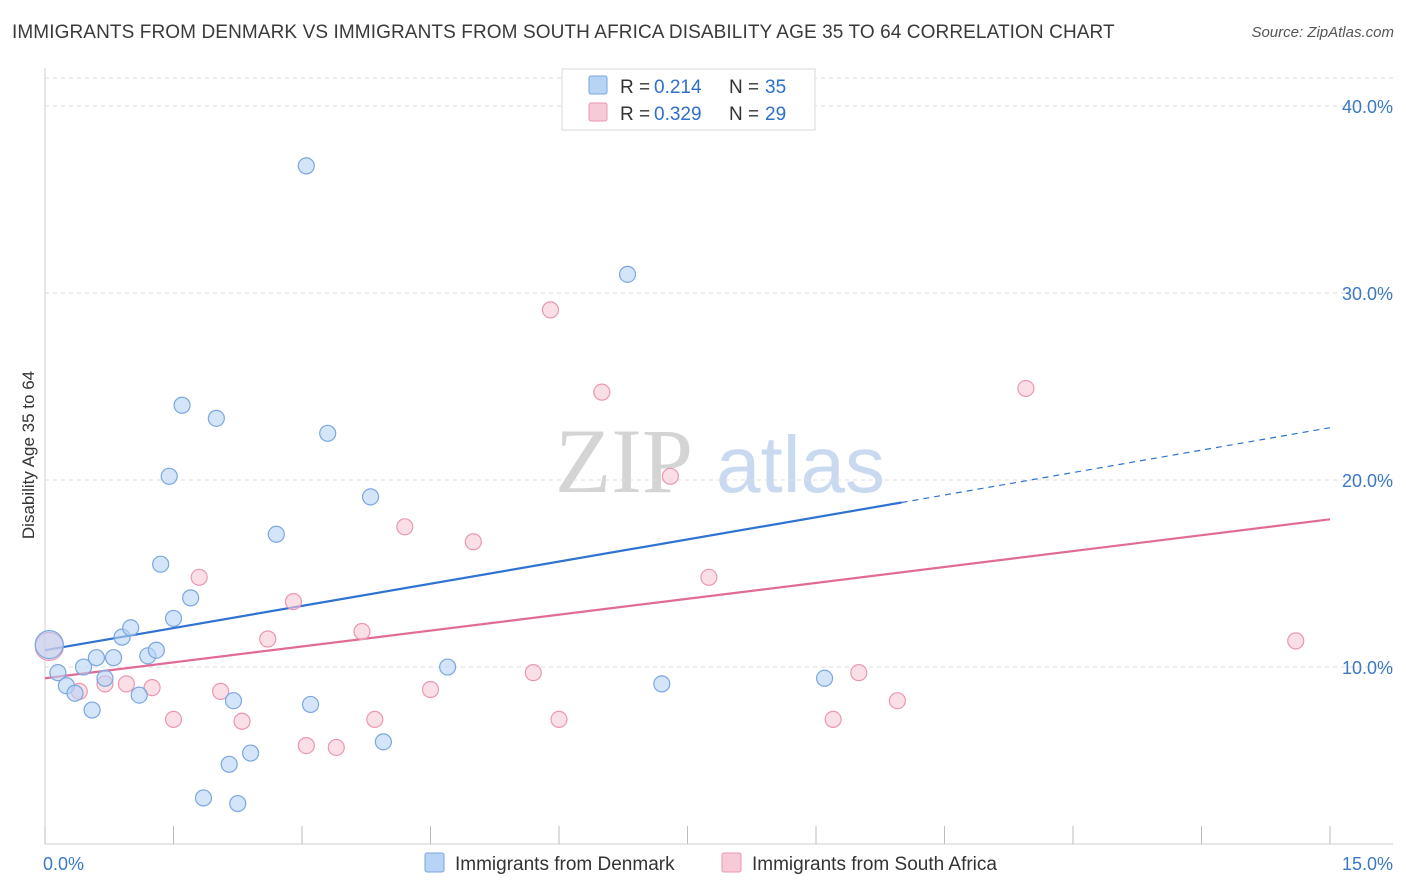  What do you see at coordinates (1367, 107) in the screenshot?
I see `y-tick-label: 40.0%` at bounding box center [1367, 107].